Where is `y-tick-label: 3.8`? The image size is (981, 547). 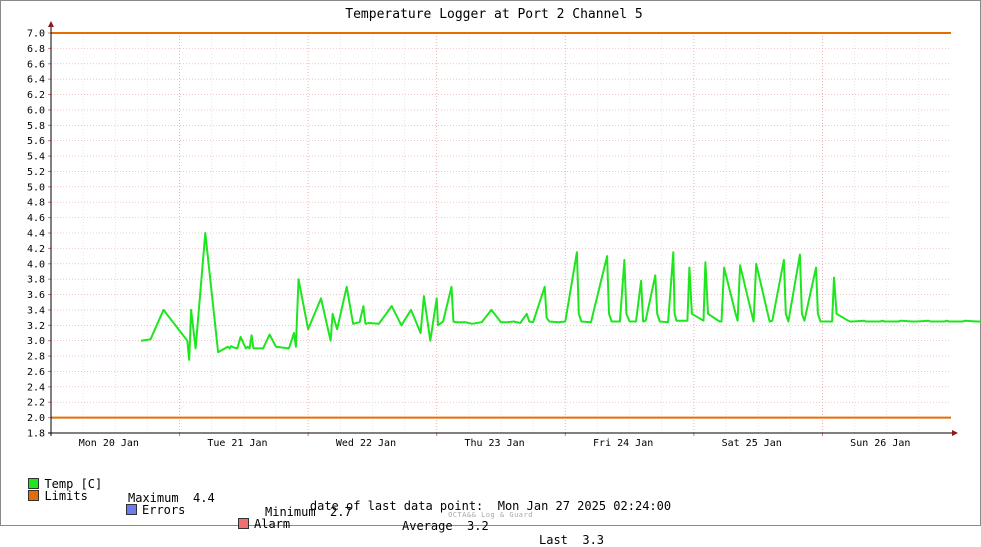
y-tick-label: 3.8 is located at coordinates (36, 280).